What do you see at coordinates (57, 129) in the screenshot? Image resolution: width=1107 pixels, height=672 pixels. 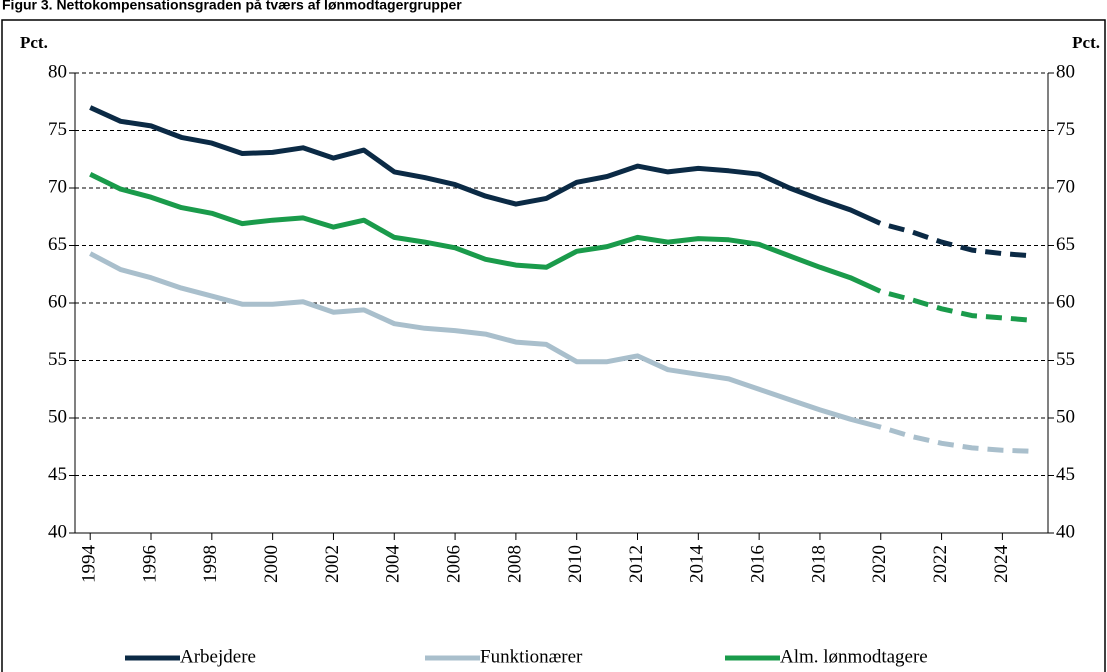 I see `y-tick-label: 75` at bounding box center [57, 129].